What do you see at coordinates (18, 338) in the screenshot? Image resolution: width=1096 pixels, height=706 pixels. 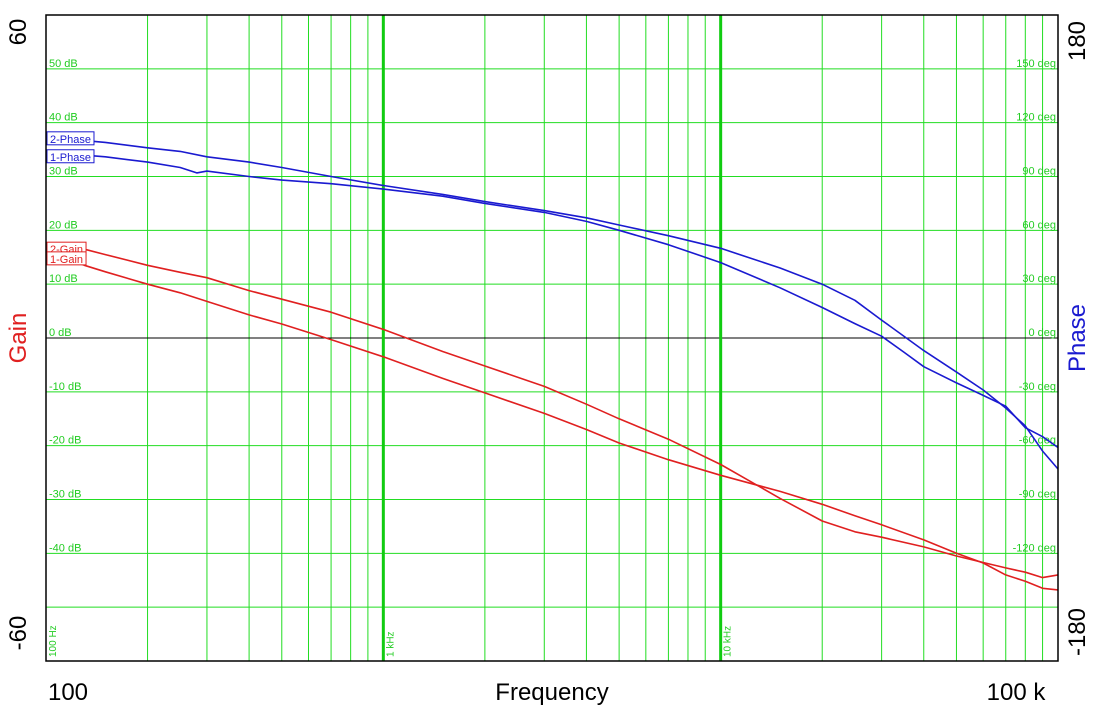 I see `gain-axis-title: Gain` at bounding box center [18, 338].